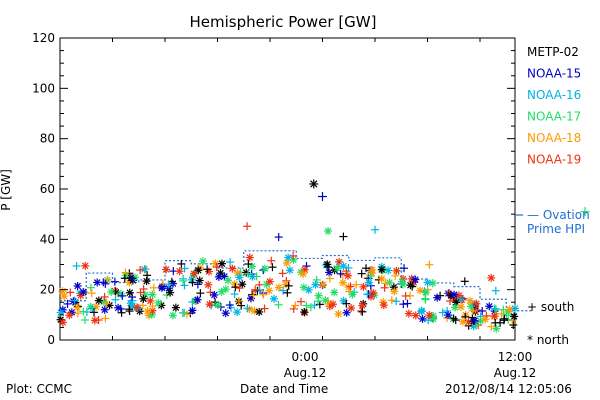 The image size is (600, 400). What do you see at coordinates (43, 88) in the screenshot?
I see `y-tick-label: 100` at bounding box center [43, 88].